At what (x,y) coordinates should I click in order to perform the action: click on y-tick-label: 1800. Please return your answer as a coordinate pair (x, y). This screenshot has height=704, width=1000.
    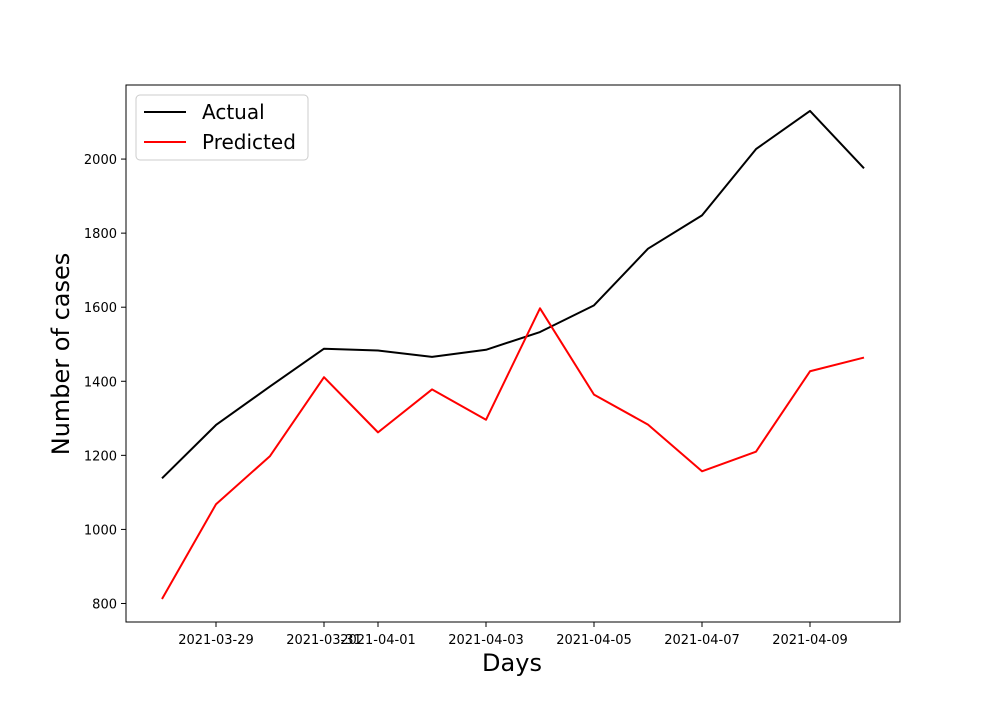
    Looking at the image, I should click on (100, 234).